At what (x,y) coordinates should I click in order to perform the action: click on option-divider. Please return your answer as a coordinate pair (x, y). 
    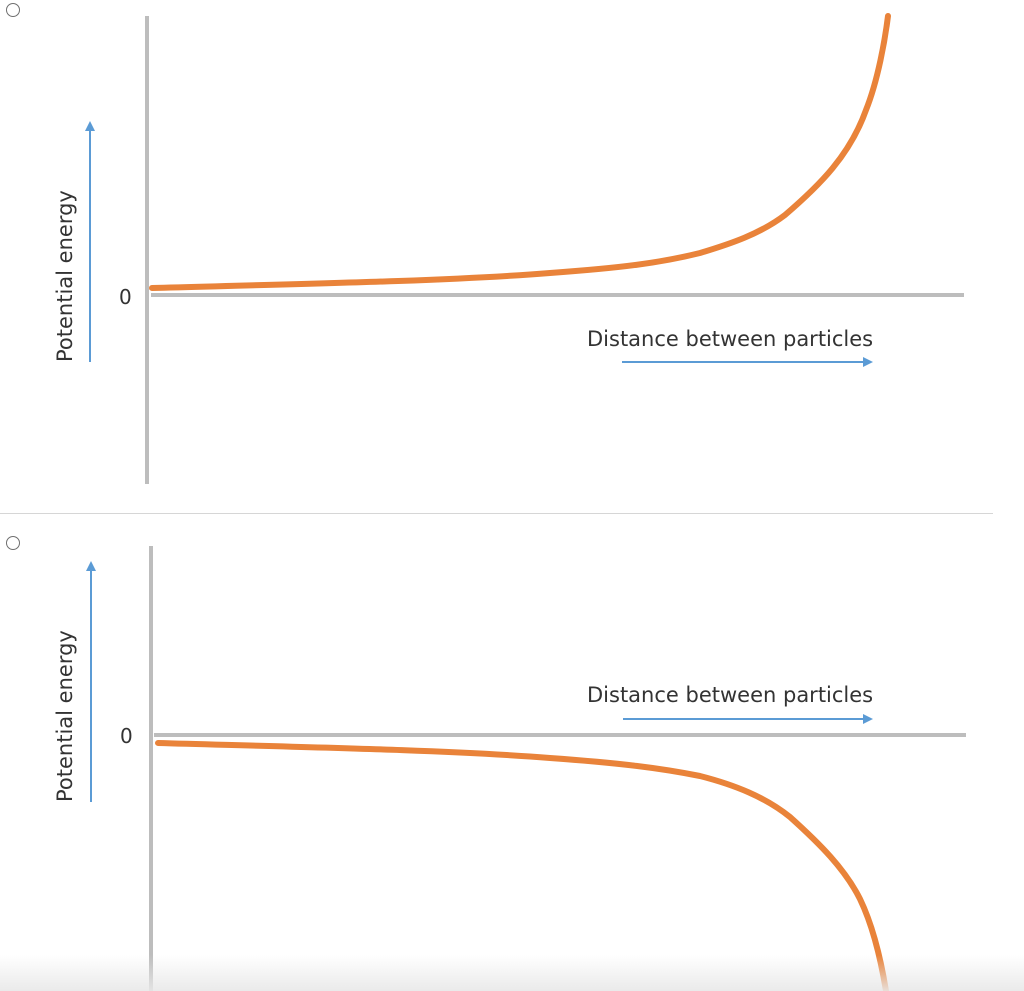
    Looking at the image, I should click on (496, 513).